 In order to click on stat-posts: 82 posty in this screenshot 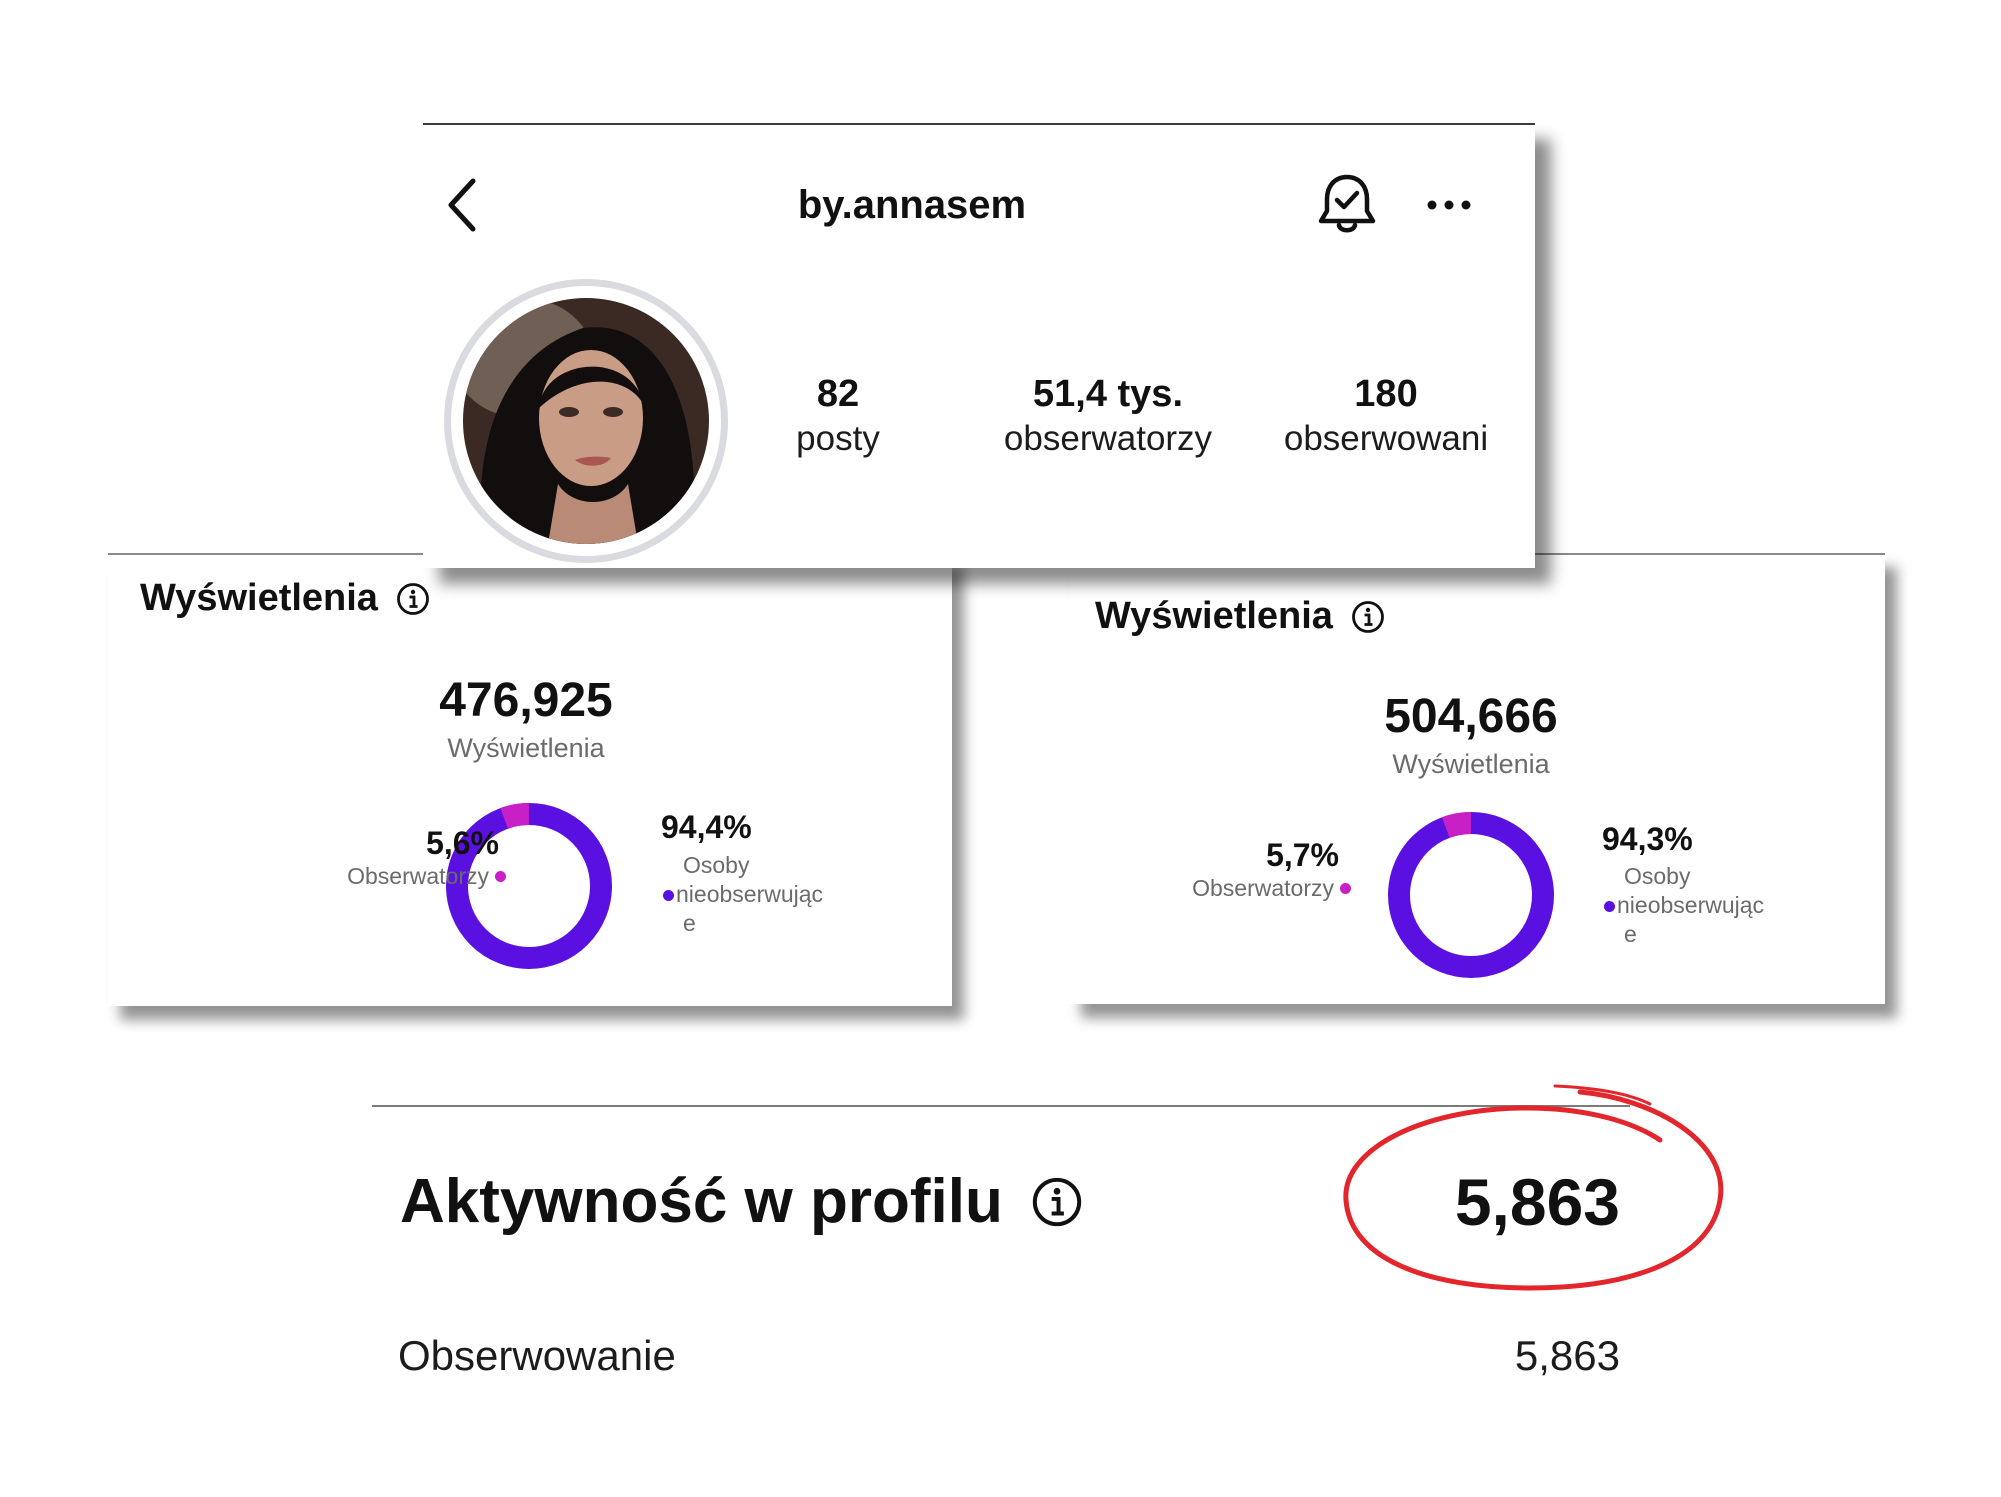, I will do `click(838, 416)`.